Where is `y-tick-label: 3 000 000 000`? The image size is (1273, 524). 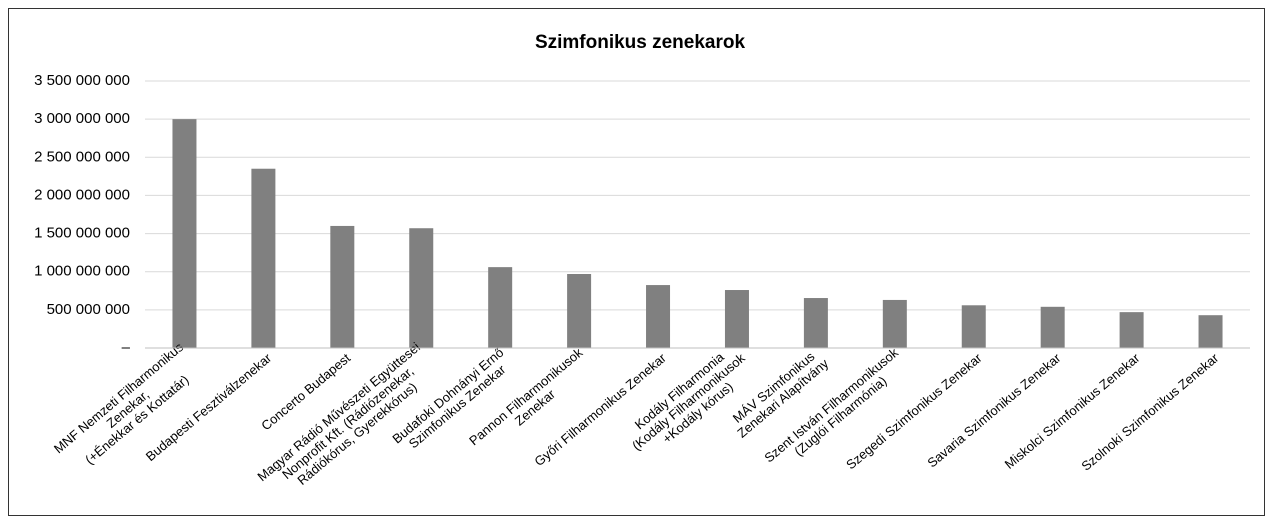
y-tick-label: 3 000 000 000 is located at coordinates (82, 118).